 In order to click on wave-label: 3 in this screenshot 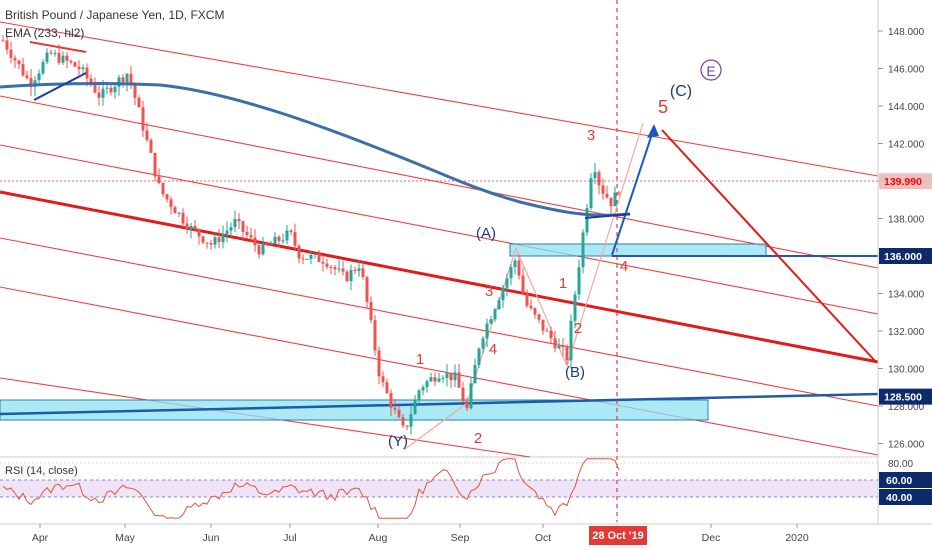, I will do `click(489, 291)`.